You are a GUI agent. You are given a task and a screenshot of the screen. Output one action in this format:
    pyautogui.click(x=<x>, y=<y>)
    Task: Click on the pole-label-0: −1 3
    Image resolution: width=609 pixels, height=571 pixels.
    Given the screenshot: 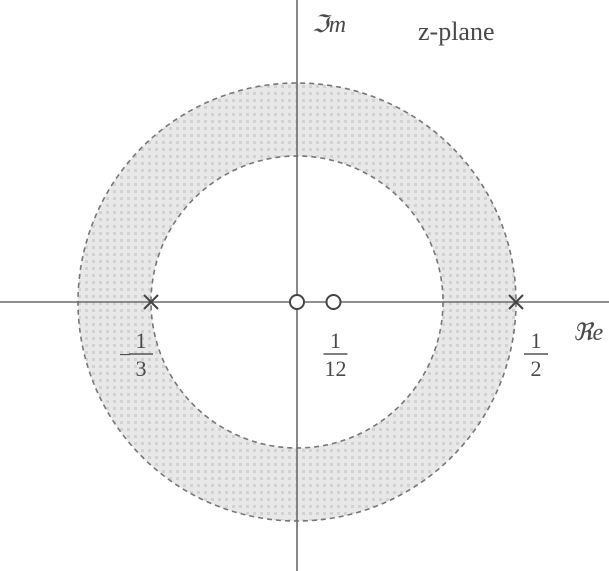 What is the action you would take?
    pyautogui.click(x=136, y=354)
    